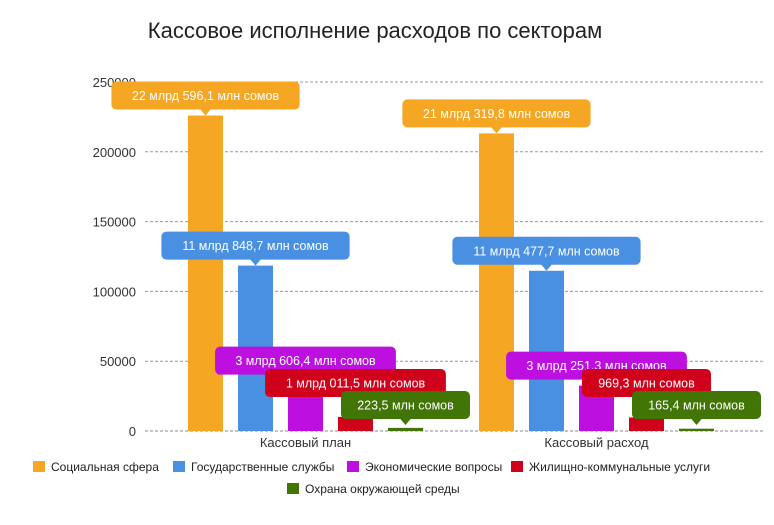  I want to click on chart-title: Кассовое исполнение расходов по секторам, so click(375, 30).